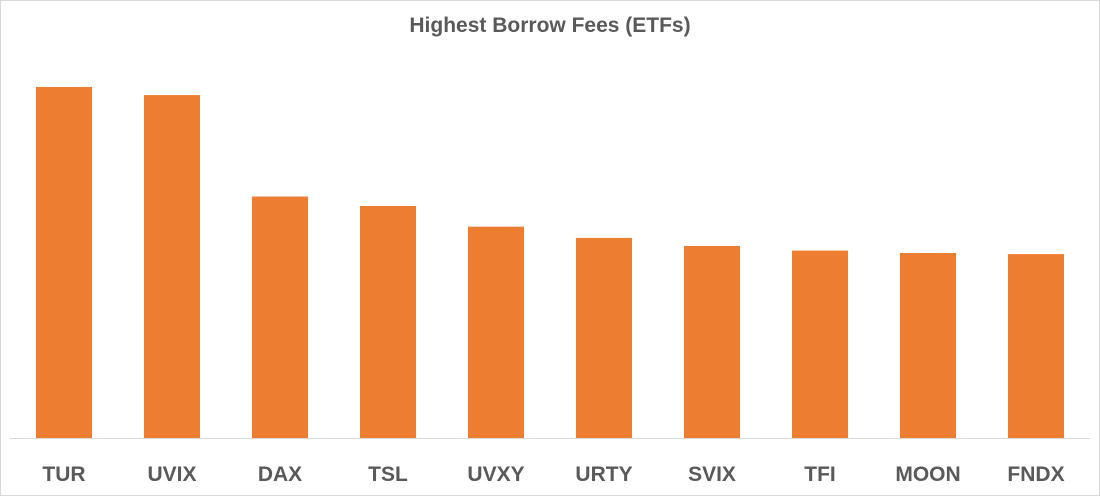 The width and height of the screenshot is (1100, 496). What do you see at coordinates (280, 317) in the screenshot?
I see `bar-dax` at bounding box center [280, 317].